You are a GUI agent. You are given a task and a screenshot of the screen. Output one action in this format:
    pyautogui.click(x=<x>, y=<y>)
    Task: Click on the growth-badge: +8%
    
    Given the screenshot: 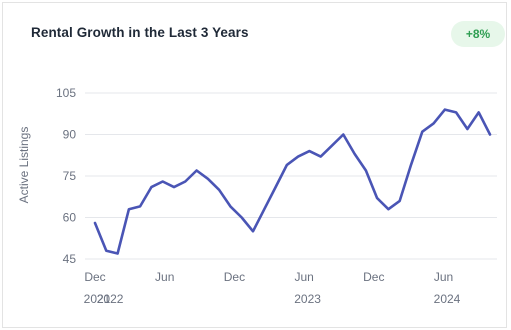 What is the action you would take?
    pyautogui.click(x=478, y=34)
    